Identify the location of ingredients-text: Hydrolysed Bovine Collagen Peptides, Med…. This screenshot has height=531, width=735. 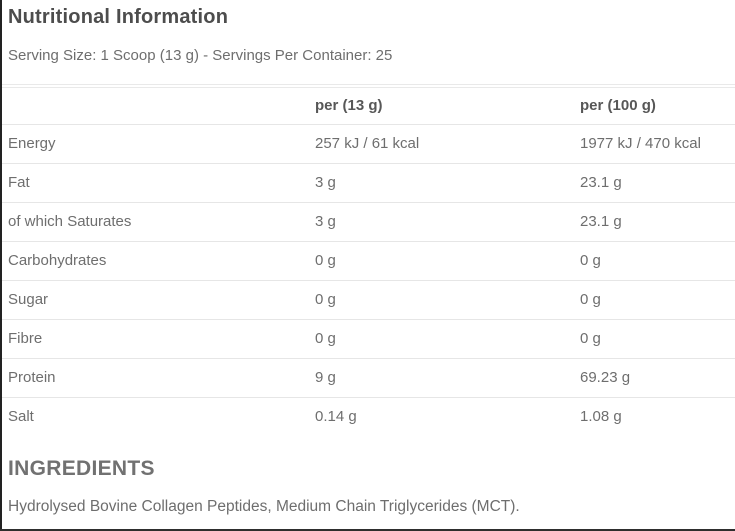
(264, 506).